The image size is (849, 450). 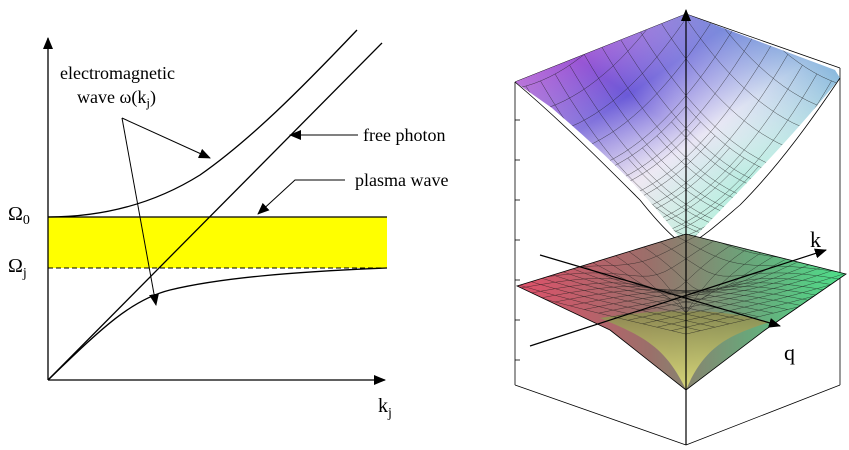 I want to click on q-axis, so click(x=660, y=291).